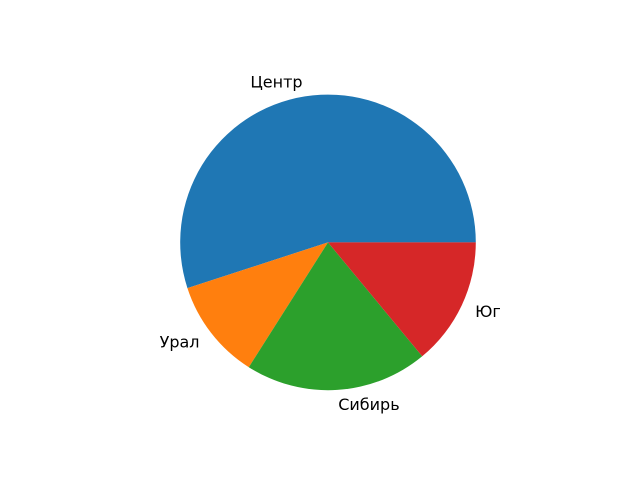  What do you see at coordinates (276, 81) in the screenshot?
I see `pie-label-centr: Центр` at bounding box center [276, 81].